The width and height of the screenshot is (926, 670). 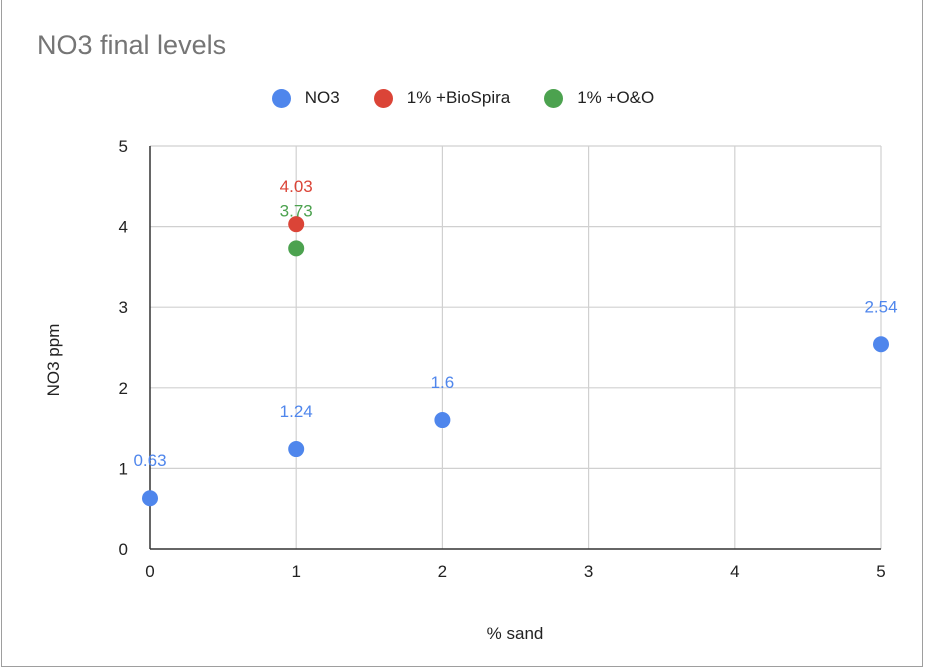 I want to click on legend-swatch-biospira, so click(x=383, y=98).